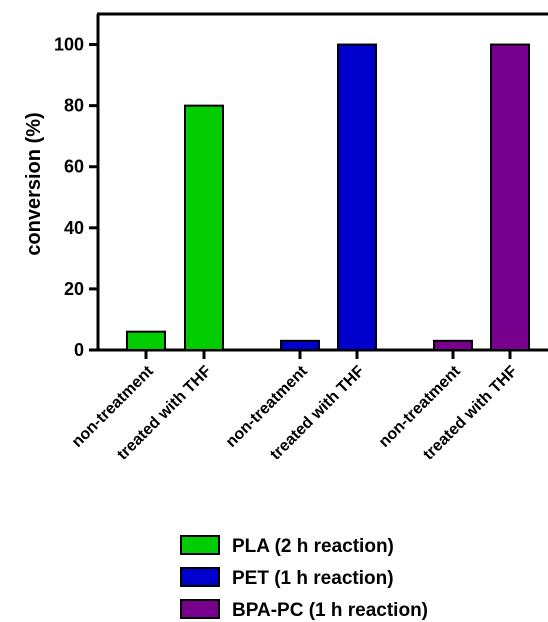  I want to click on y-axis-title: conversion (%), so click(34, 183).